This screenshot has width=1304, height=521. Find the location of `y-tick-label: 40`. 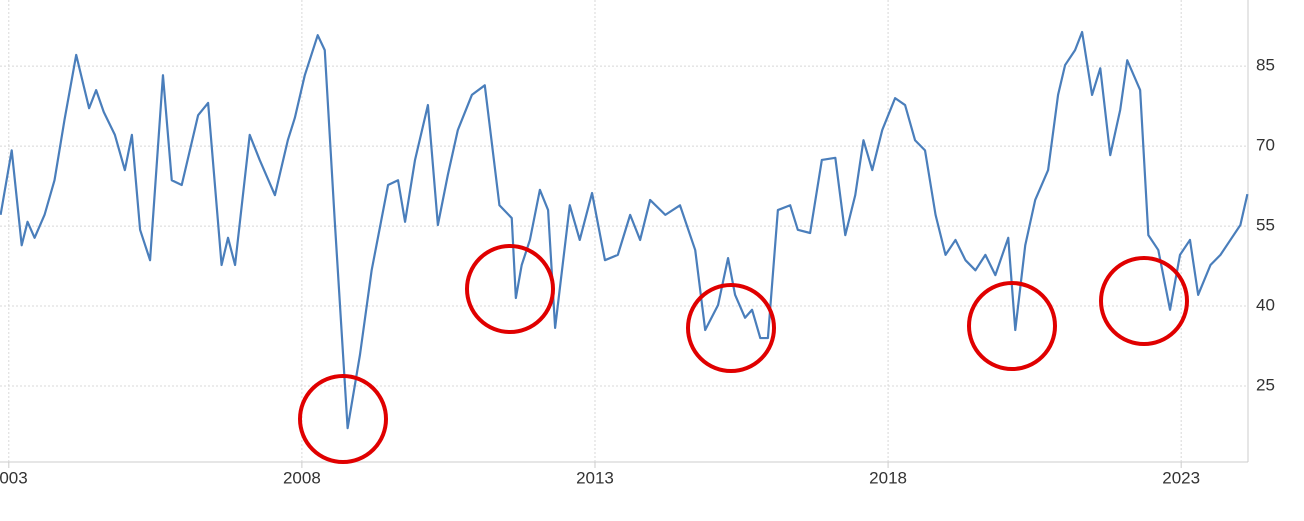

y-tick-label: 40 is located at coordinates (1265, 305).